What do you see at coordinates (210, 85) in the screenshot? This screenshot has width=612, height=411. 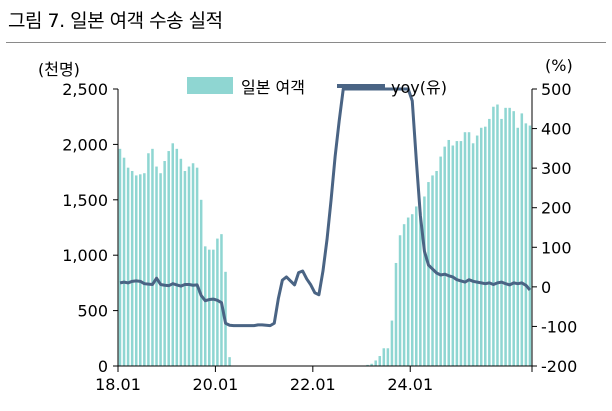 I see `legend-swatch-bar` at bounding box center [210, 85].